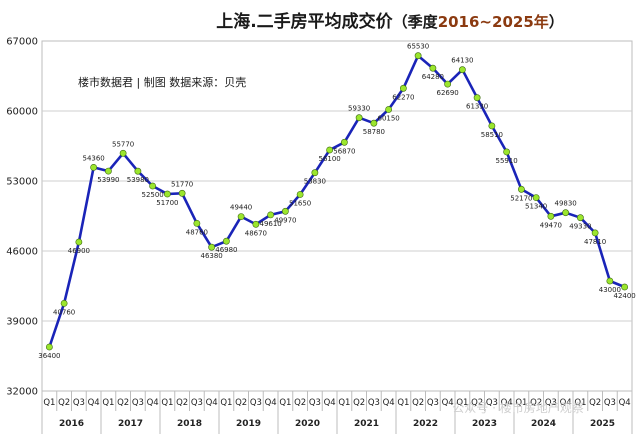  What do you see at coordinates (344, 151) in the screenshot?
I see `data-label: 56870` at bounding box center [344, 151].